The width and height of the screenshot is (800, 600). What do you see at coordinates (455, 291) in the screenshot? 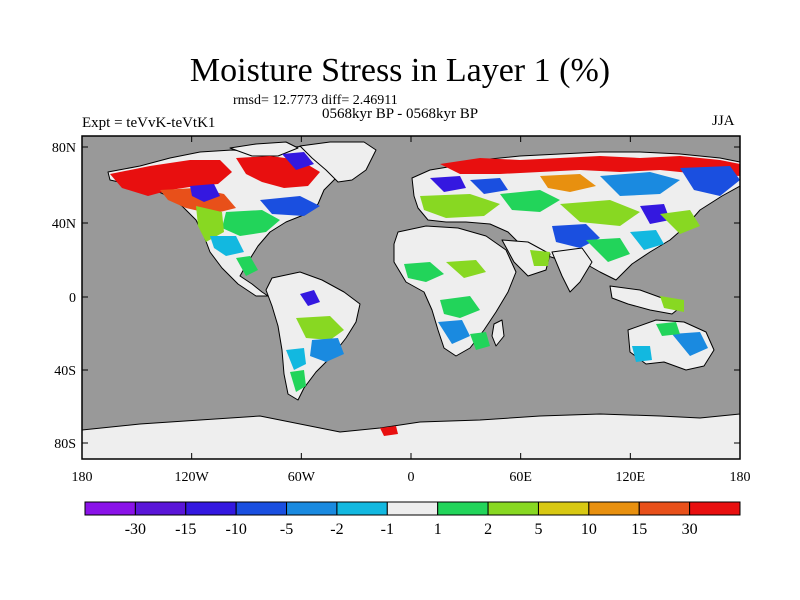
I see `land-africa` at bounding box center [455, 291].